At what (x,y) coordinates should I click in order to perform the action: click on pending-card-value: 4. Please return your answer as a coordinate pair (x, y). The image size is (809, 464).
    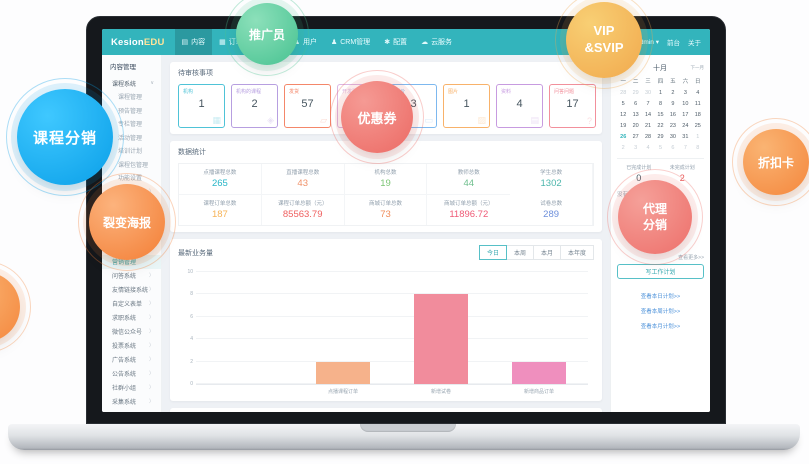
    Looking at the image, I should click on (519, 104).